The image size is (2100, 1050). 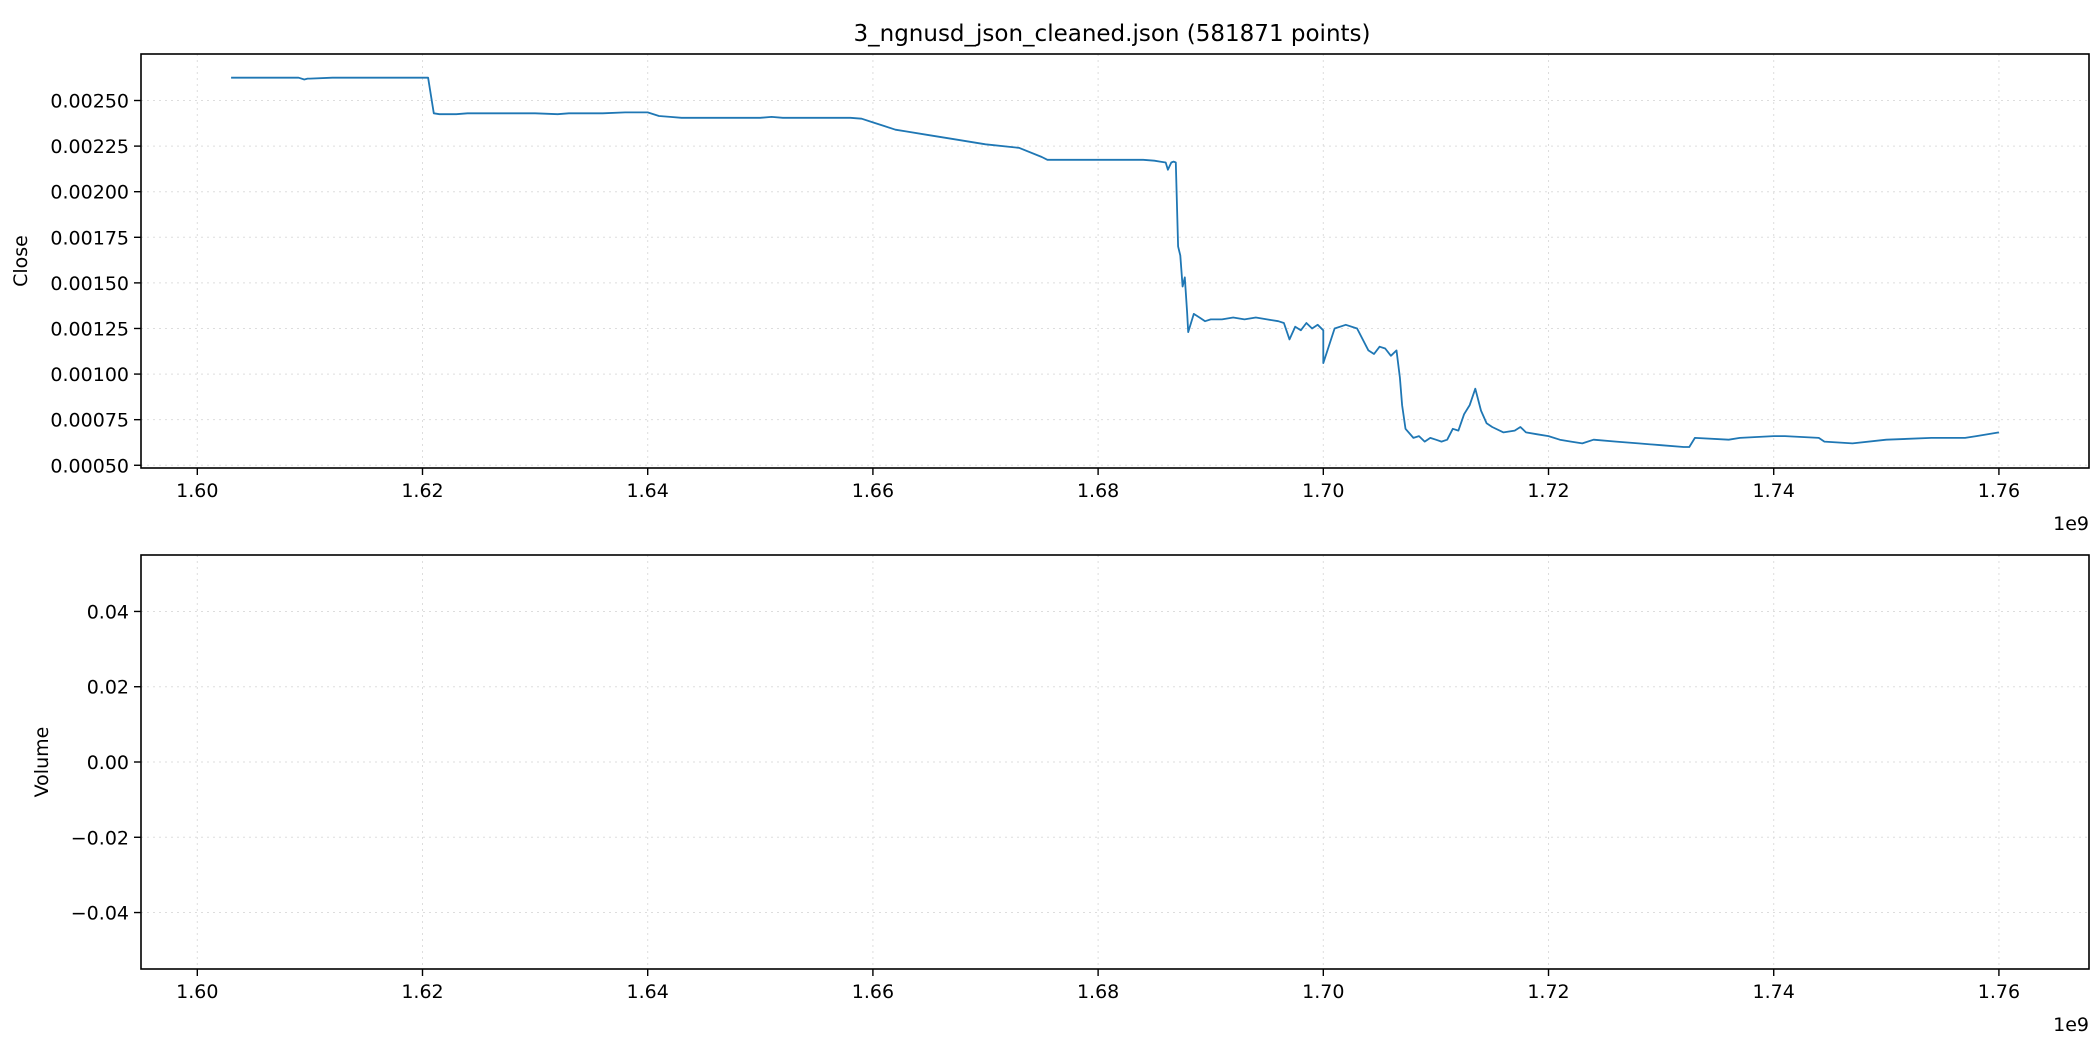 I want to click on y-tick-label: 0.00075, so click(x=89, y=421).